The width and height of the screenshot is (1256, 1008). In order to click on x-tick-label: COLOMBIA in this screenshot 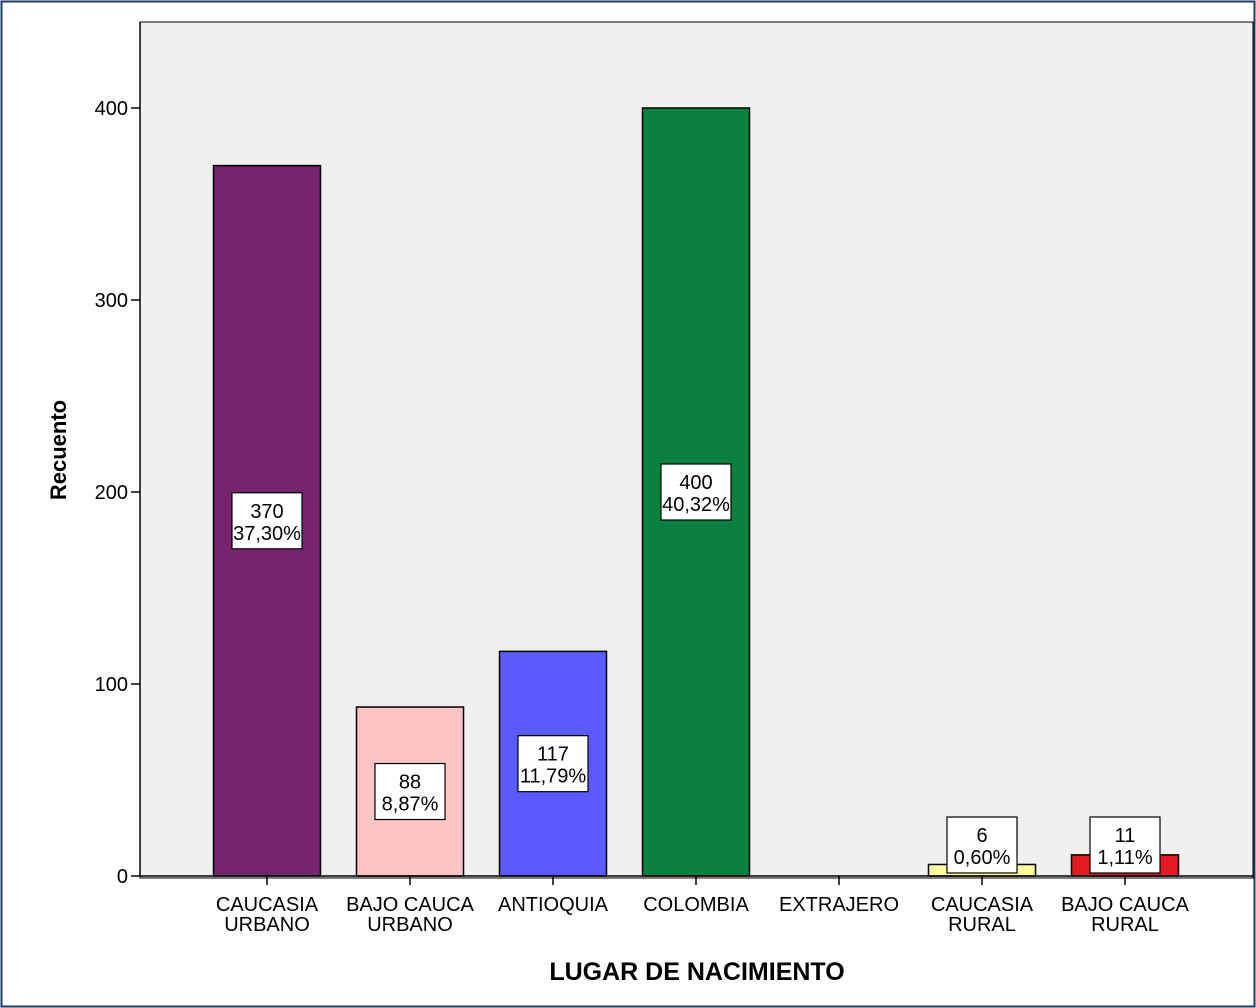, I will do `click(696, 905)`.